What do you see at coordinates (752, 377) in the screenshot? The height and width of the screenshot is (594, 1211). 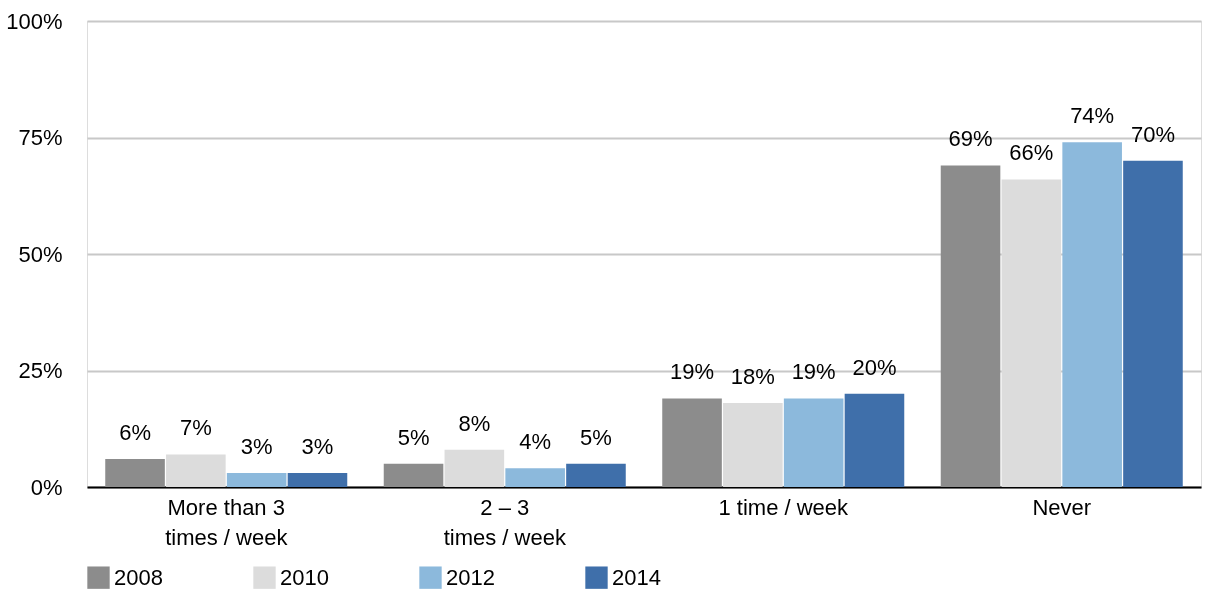 I see `data-label: 18%` at bounding box center [752, 377].